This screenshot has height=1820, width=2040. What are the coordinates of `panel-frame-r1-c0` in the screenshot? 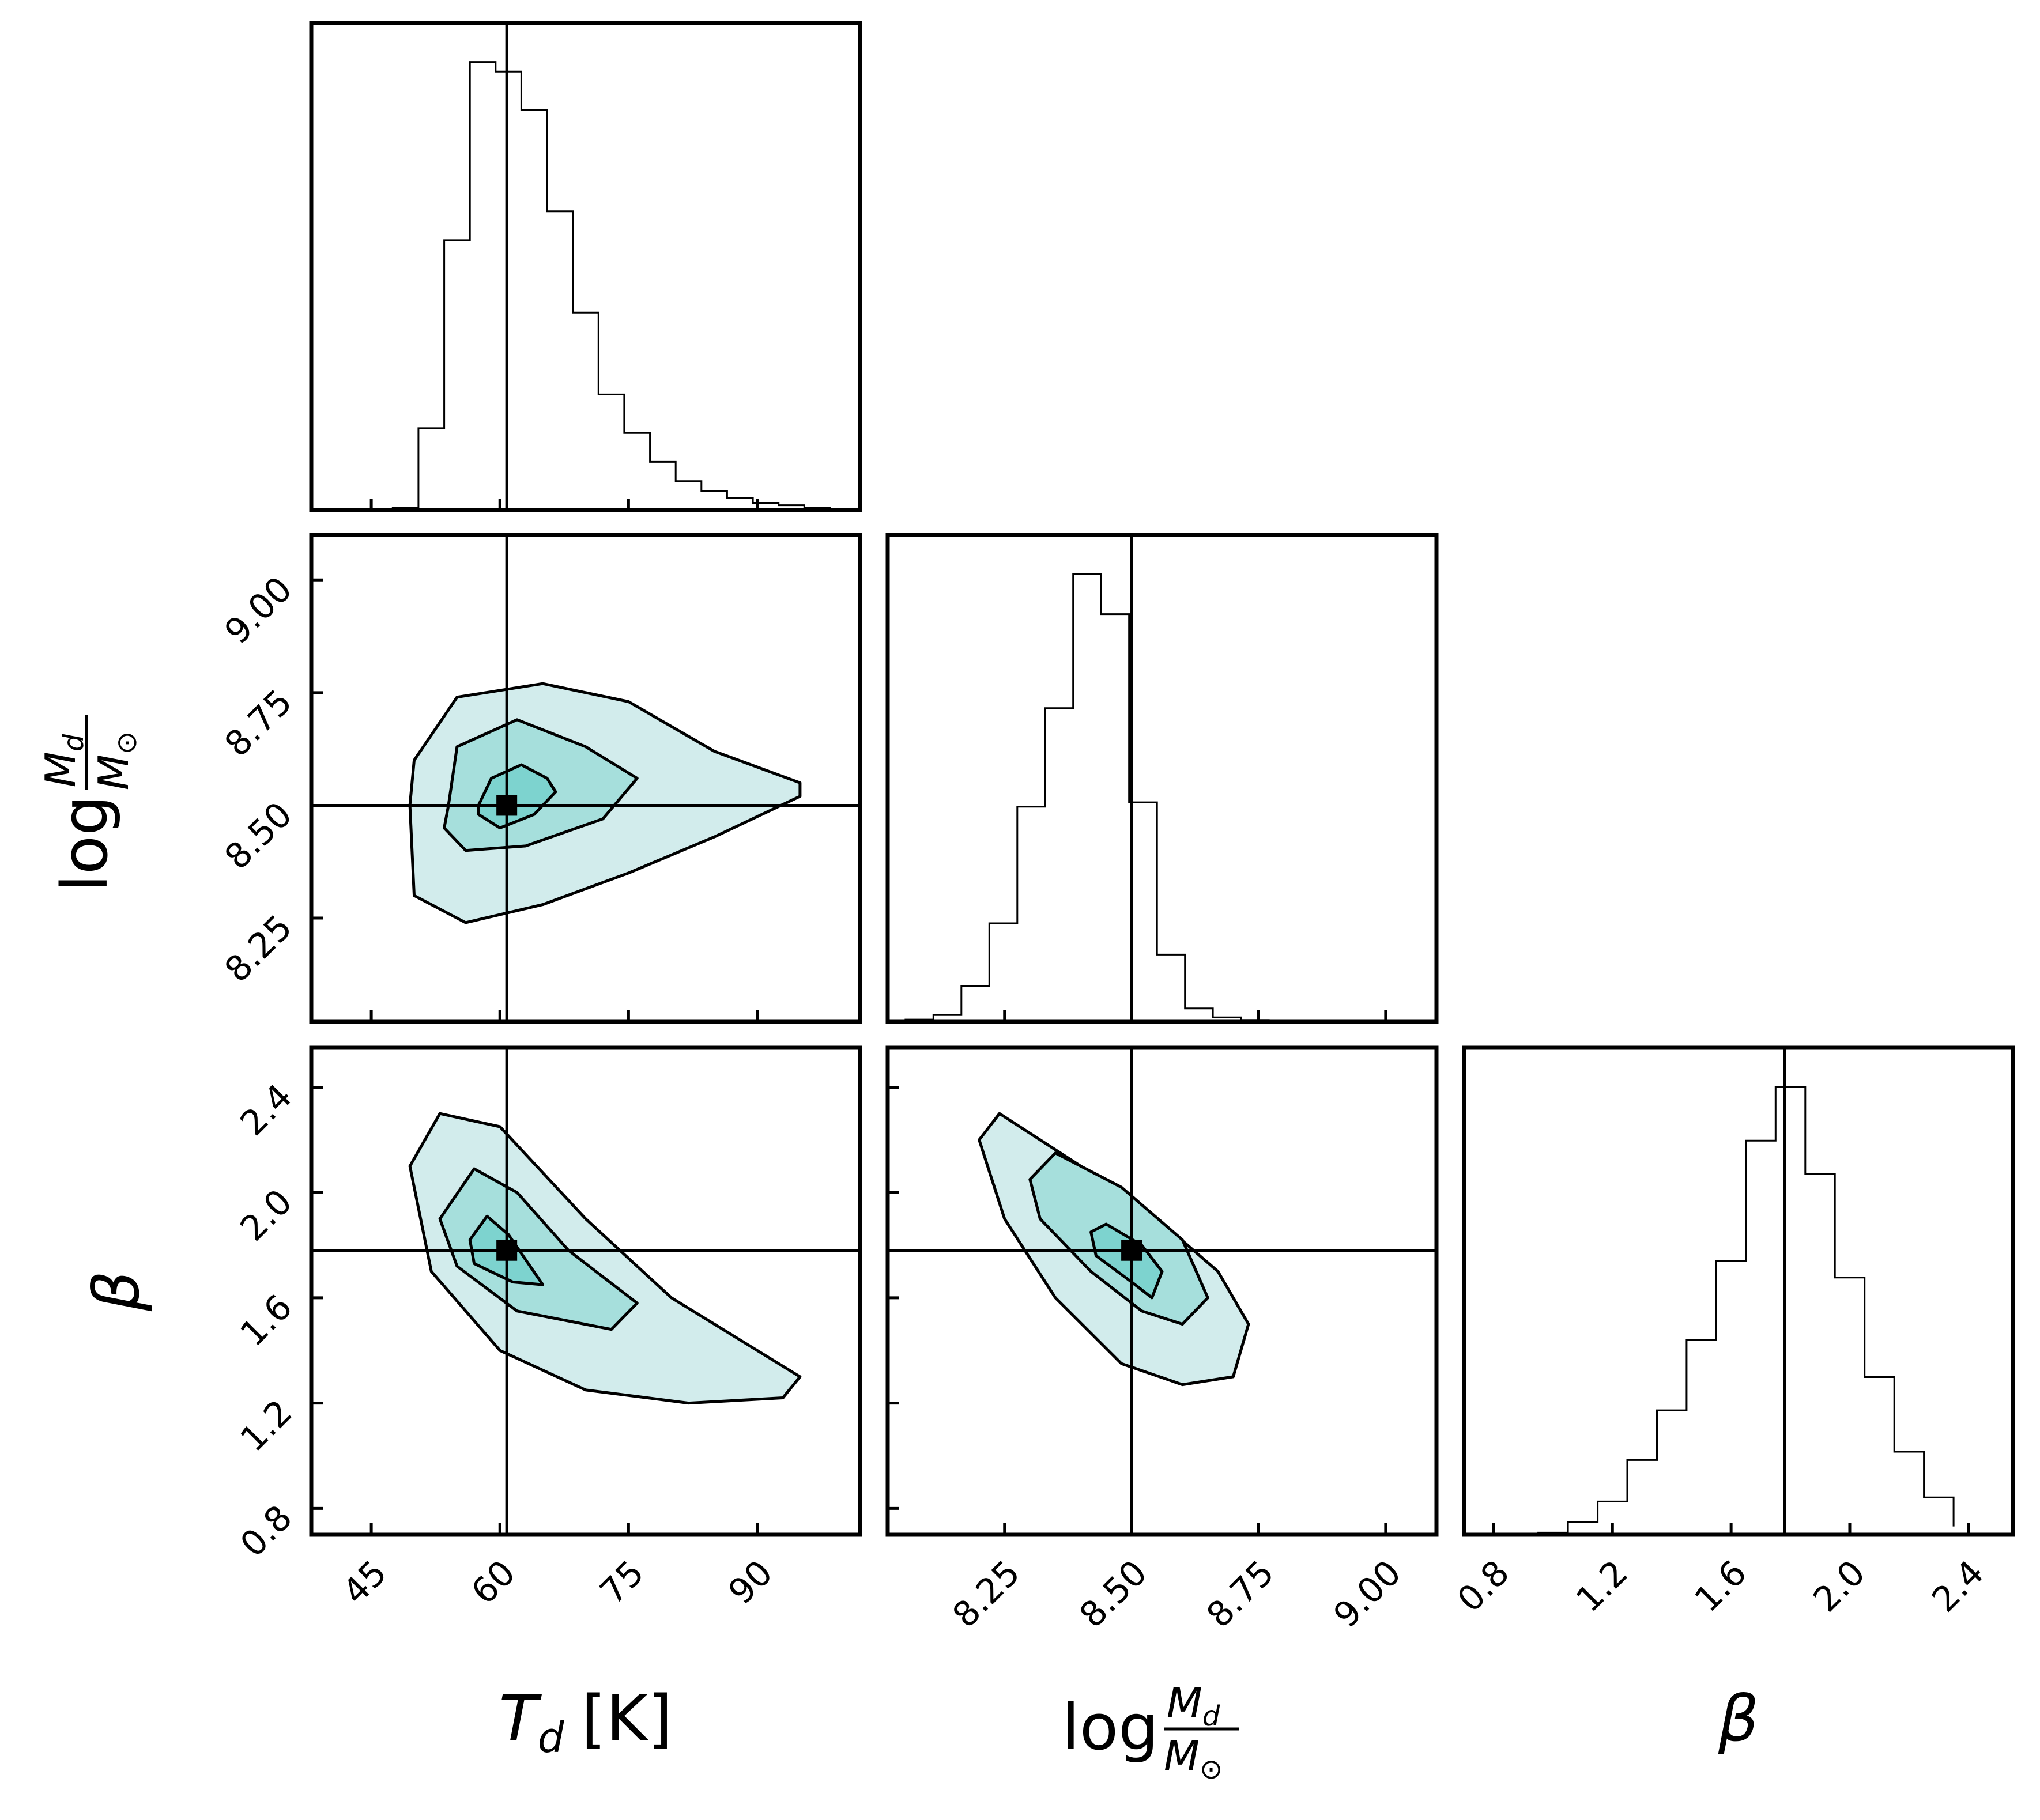 It's located at (585, 778).